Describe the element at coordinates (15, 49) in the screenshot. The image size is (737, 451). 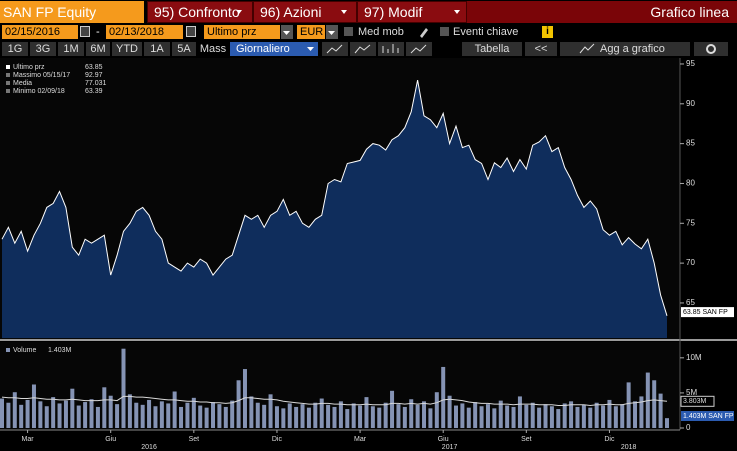
I see `period-button: 1G` at that location.